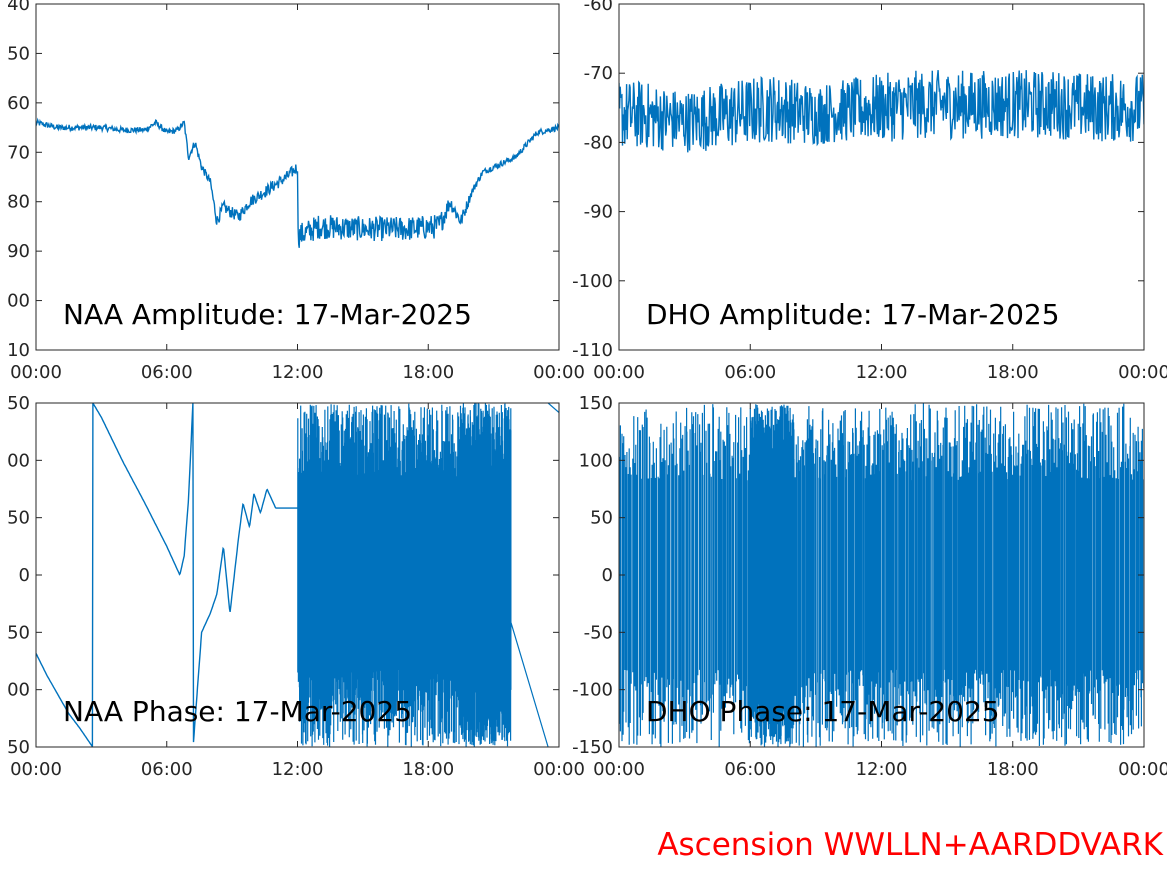 The height and width of the screenshot is (875, 1167). What do you see at coordinates (592, 350) in the screenshot?
I see `y-tick-label: -110` at bounding box center [592, 350].